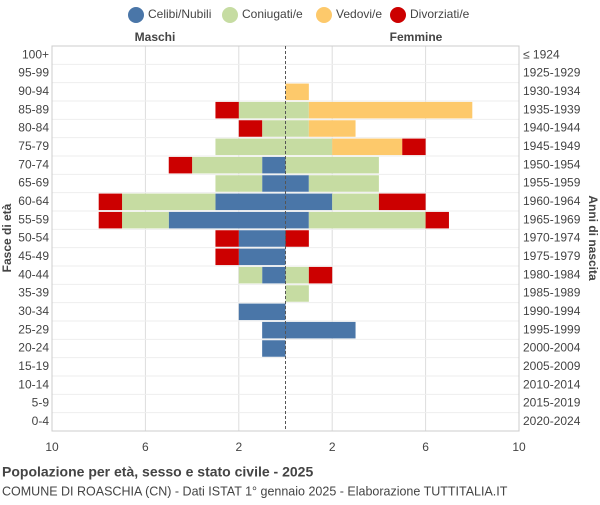 The height and width of the screenshot is (505, 600). What do you see at coordinates (272, 14) in the screenshot?
I see `legend-label: Coniugati/e` at bounding box center [272, 14].